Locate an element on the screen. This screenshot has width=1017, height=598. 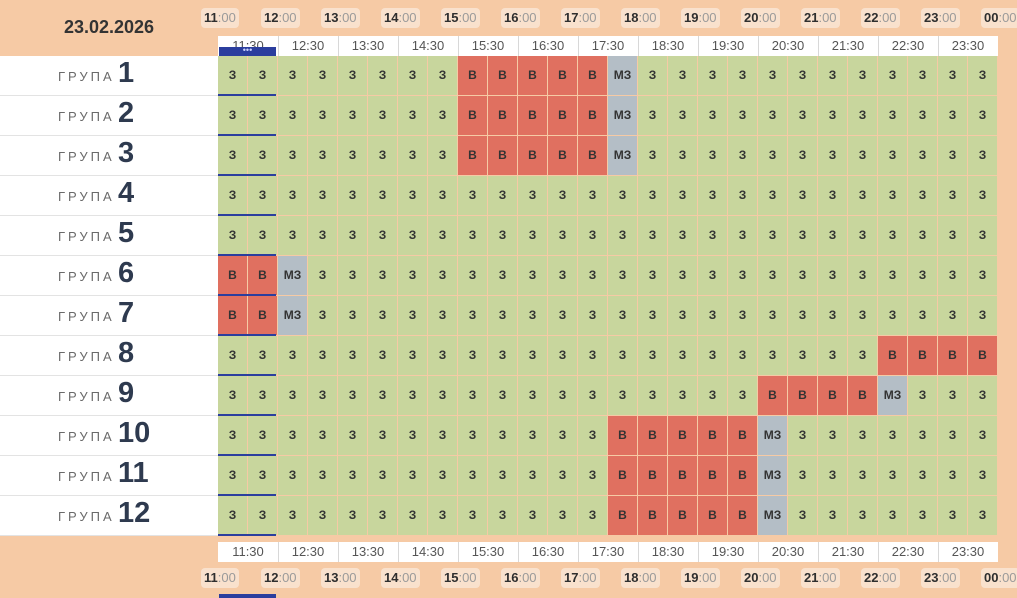
group-label-8: ГРУПА 8 is located at coordinates (109, 356).